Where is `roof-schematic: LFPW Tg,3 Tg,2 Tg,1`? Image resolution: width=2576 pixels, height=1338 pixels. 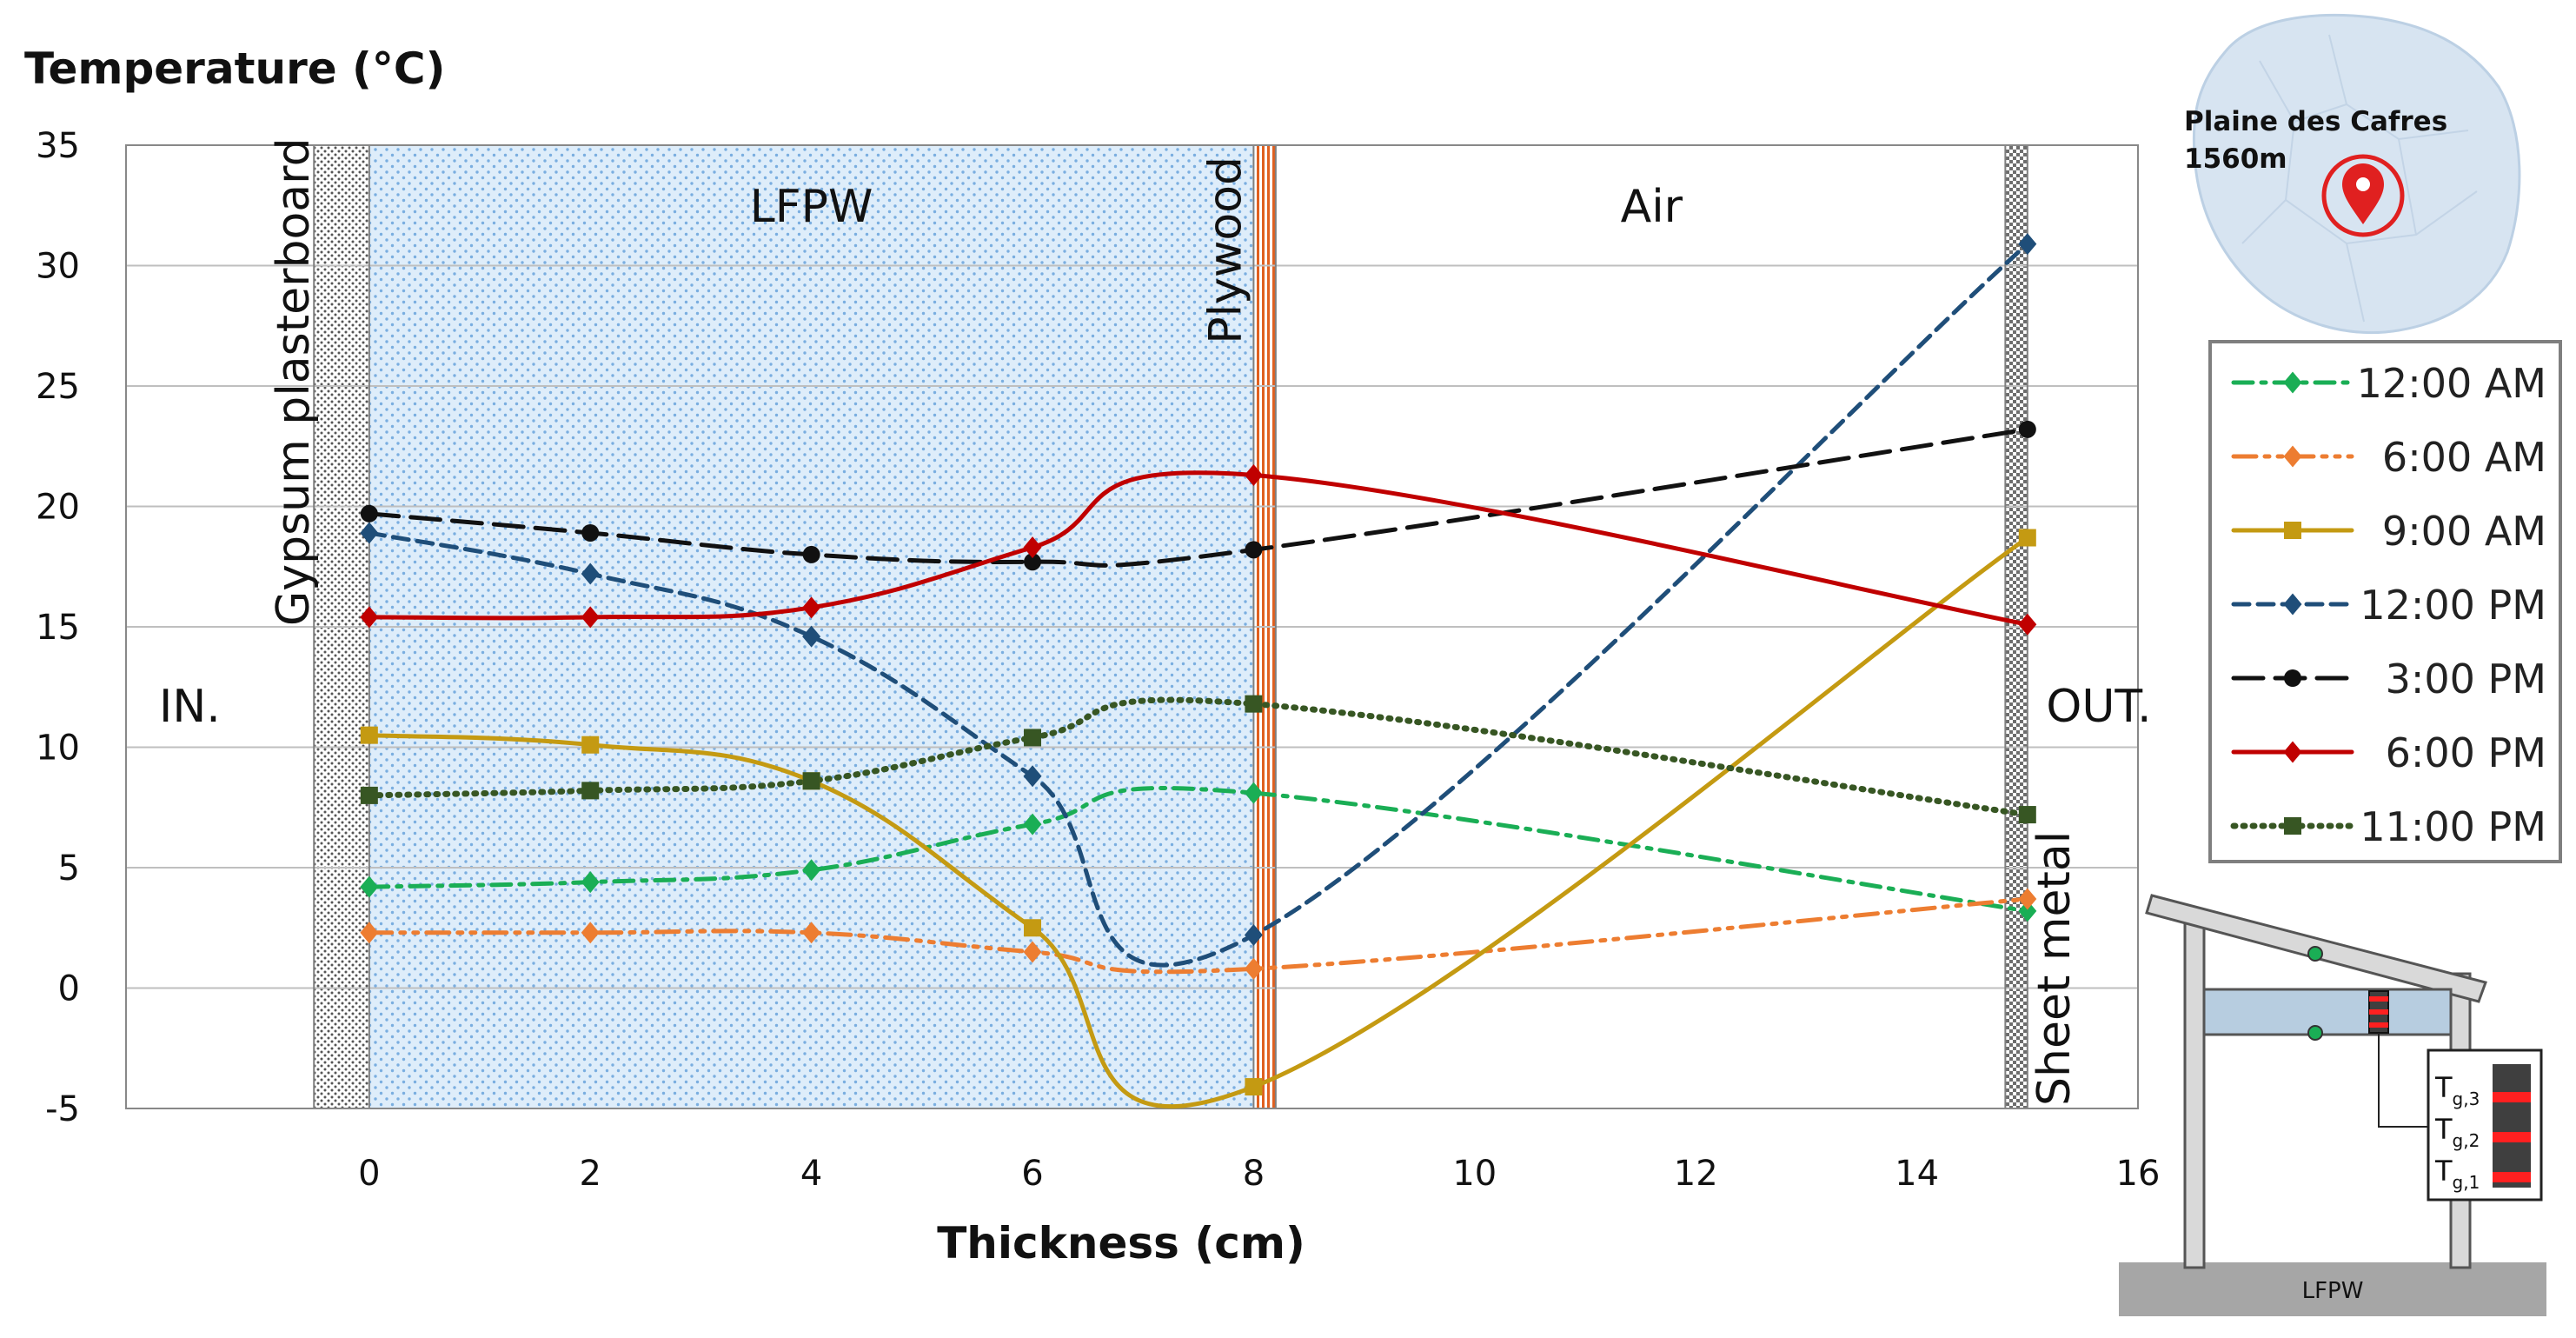 roof-schematic: LFPW Tg,3 Tg,2 Tg,1 is located at coordinates (2332, 1105).